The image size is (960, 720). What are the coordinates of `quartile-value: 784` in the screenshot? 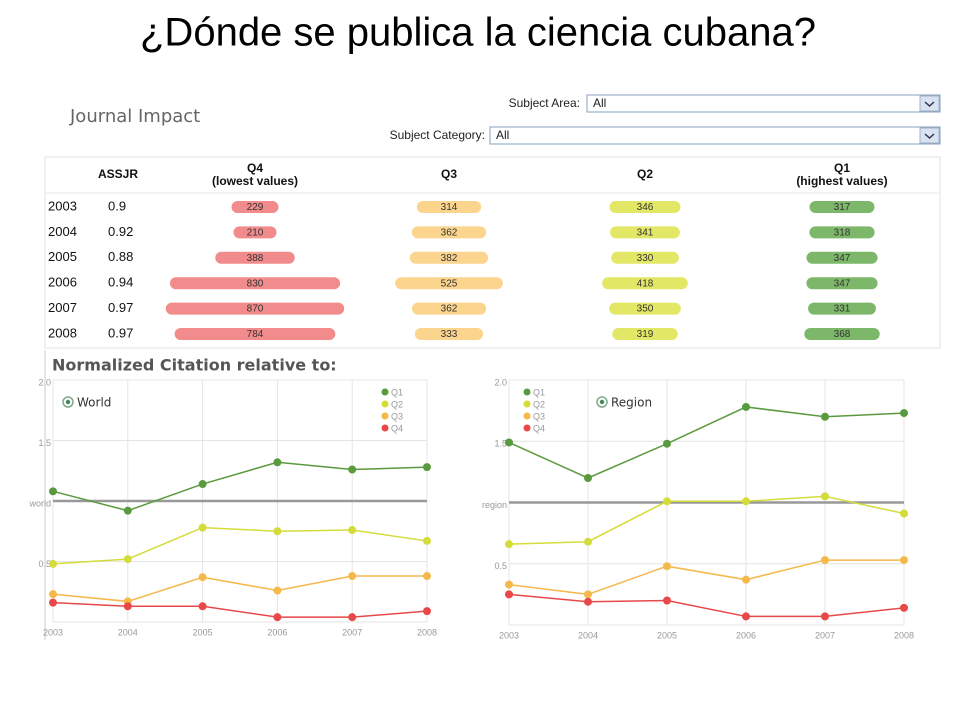 It's located at (255, 334).